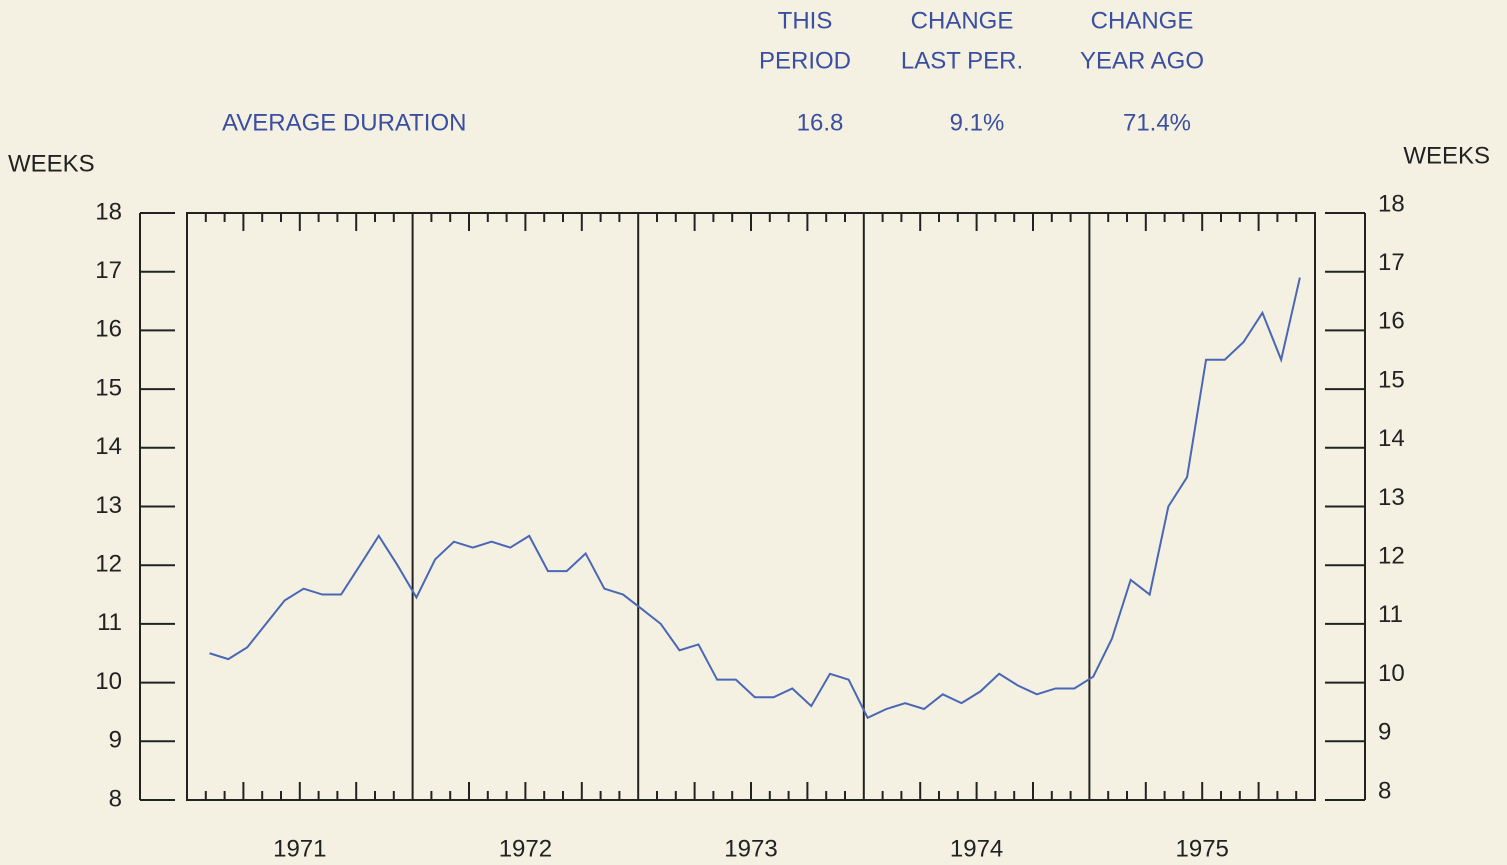  What do you see at coordinates (108, 564) in the screenshot?
I see `y-tick-label: 12` at bounding box center [108, 564].